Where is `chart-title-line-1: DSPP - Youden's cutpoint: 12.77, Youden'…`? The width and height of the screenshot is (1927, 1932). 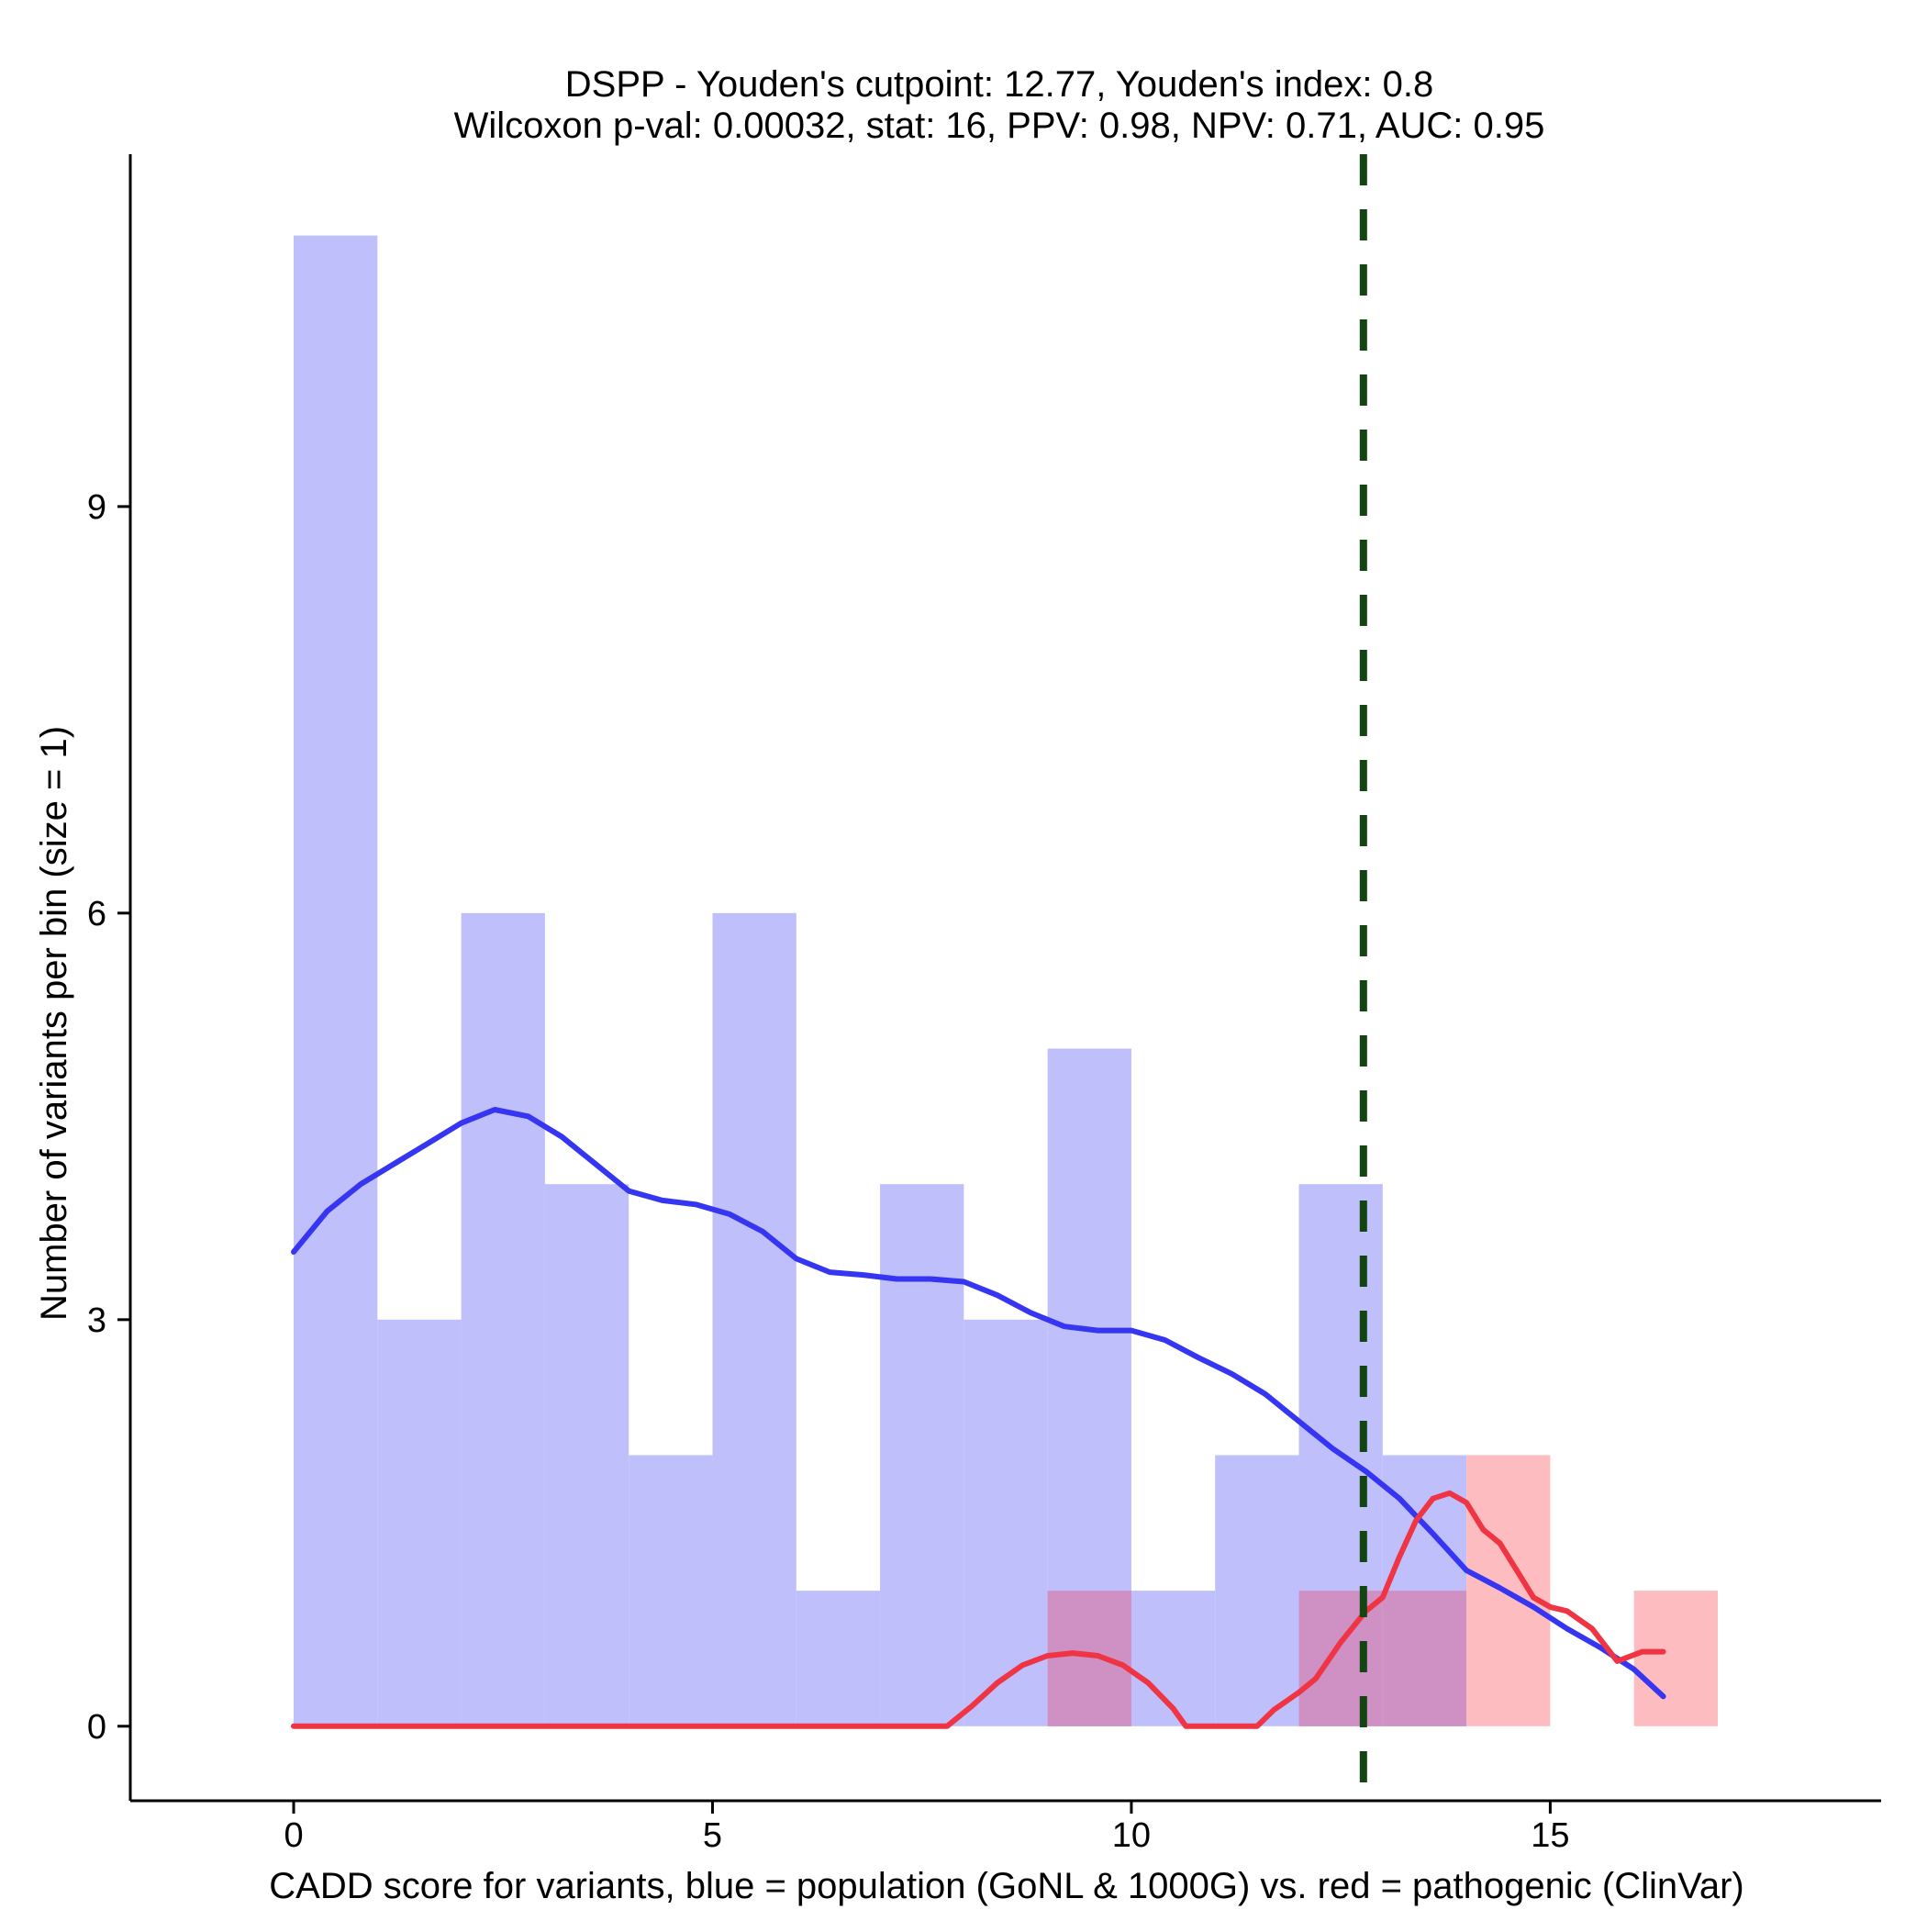 chart-title-line-1: DSPP - Youden's cutpoint: 12.77, Youden'… is located at coordinates (999, 84).